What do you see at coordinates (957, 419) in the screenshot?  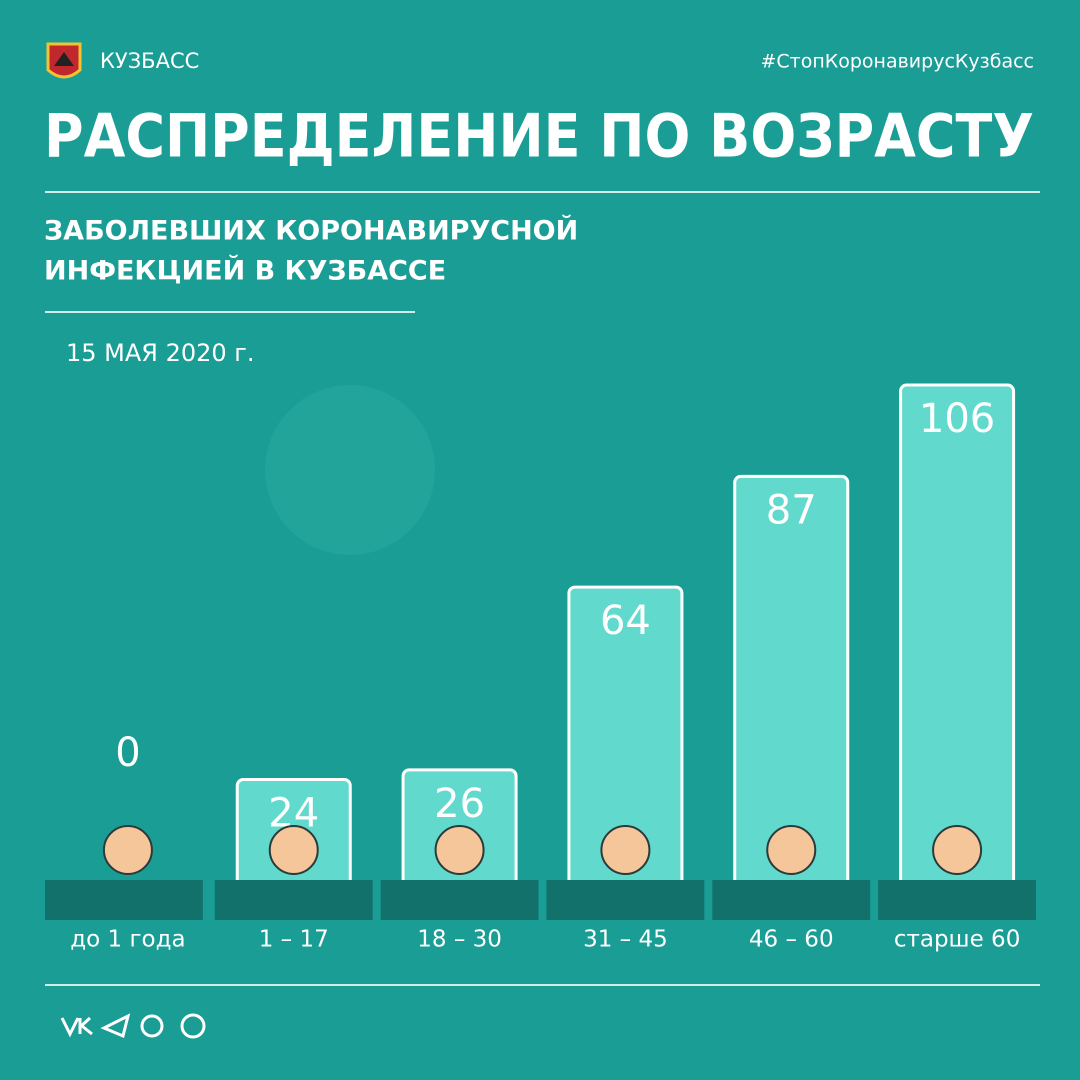 I see `value-label: 106` at bounding box center [957, 419].